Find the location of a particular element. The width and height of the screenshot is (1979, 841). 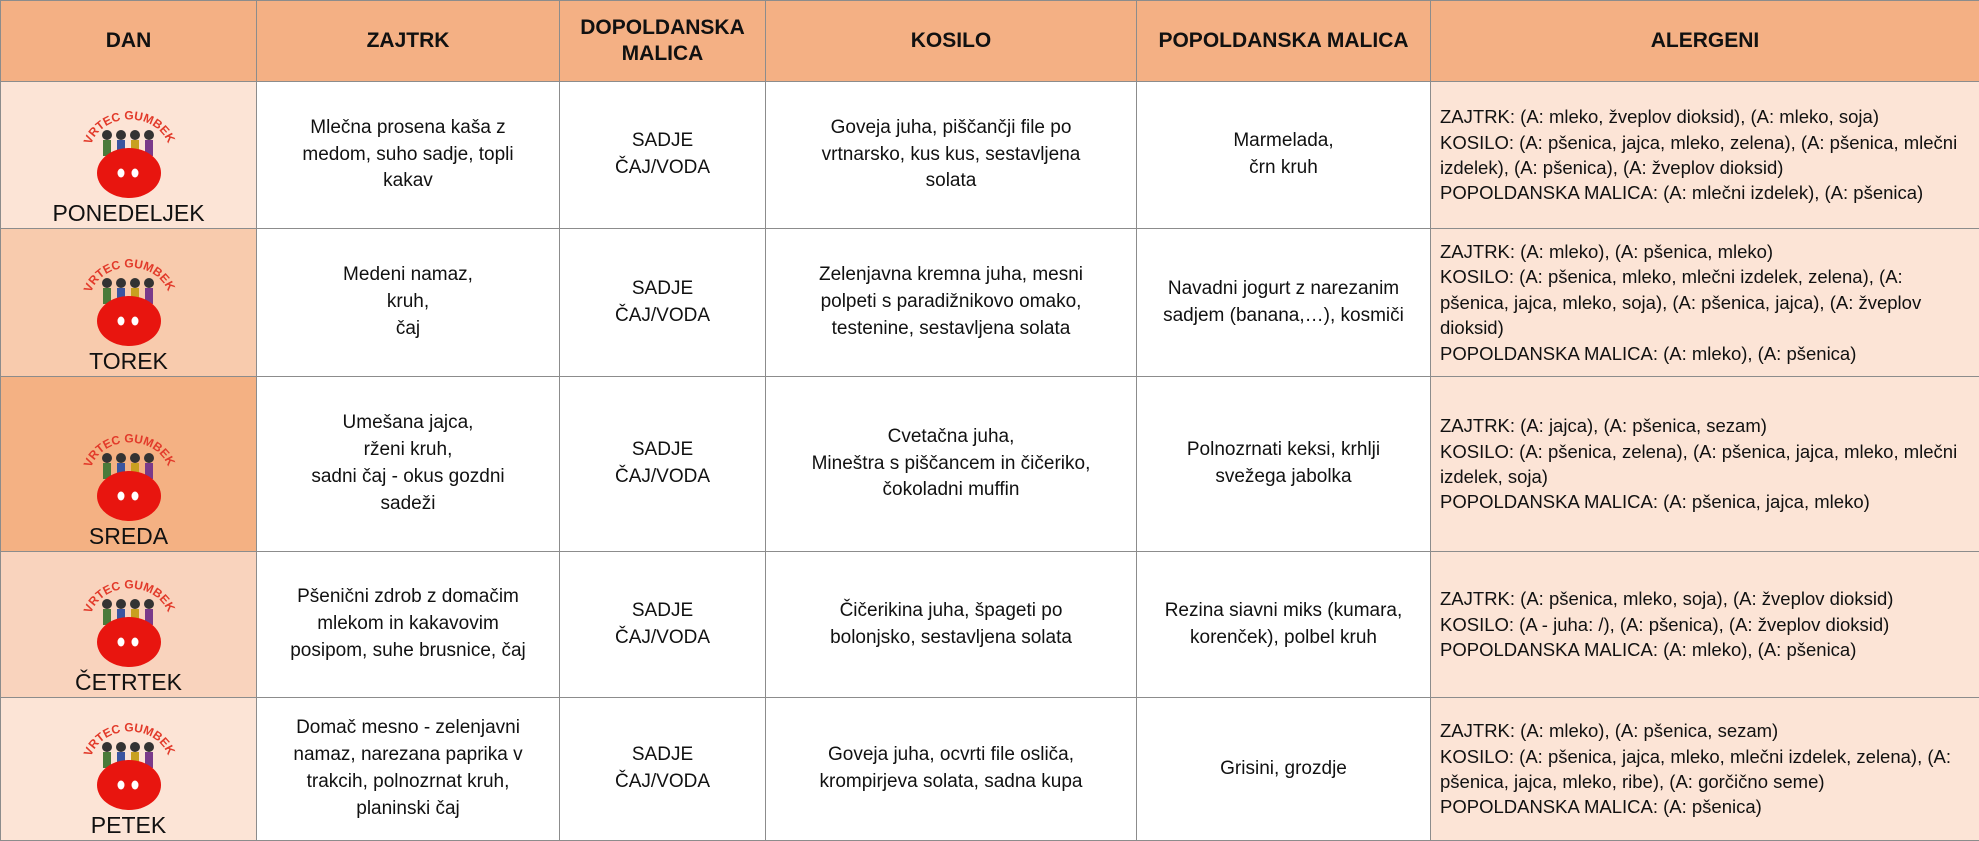

day-cell: VRTEC GUMBEK ČETRTEK is located at coordinates (129, 625).